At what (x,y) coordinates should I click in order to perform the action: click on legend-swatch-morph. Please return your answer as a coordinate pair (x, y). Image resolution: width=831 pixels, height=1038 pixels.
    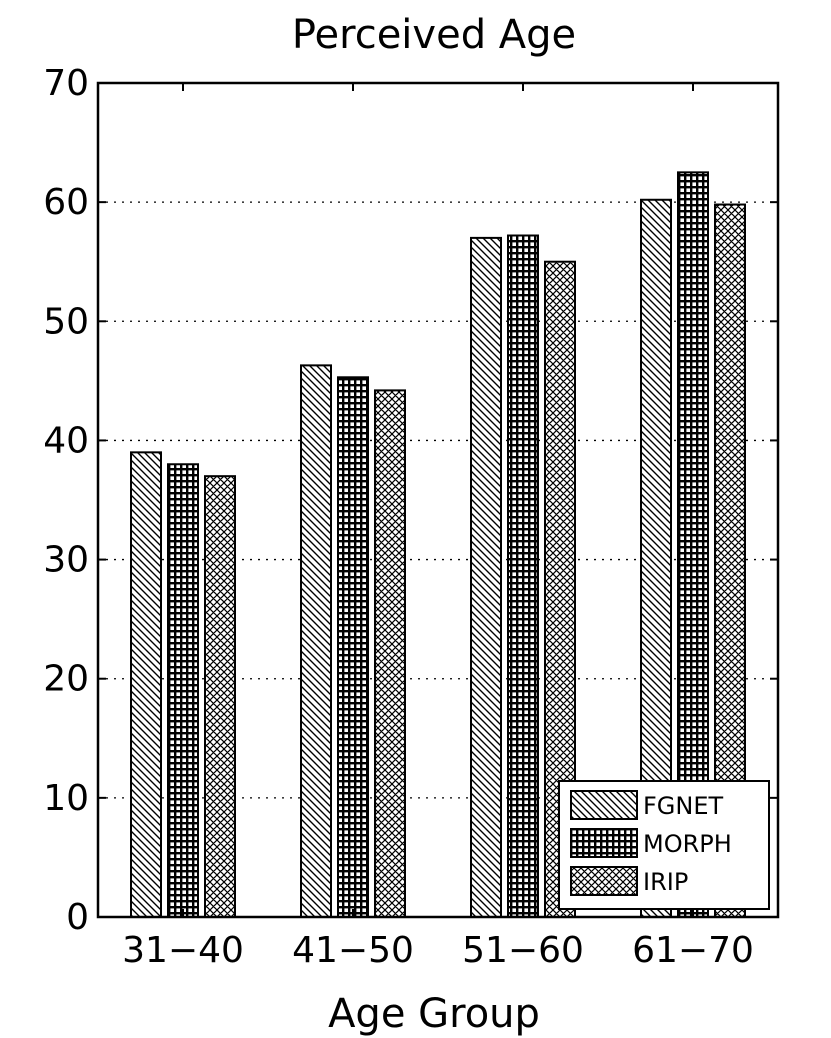
    Looking at the image, I should click on (604, 843).